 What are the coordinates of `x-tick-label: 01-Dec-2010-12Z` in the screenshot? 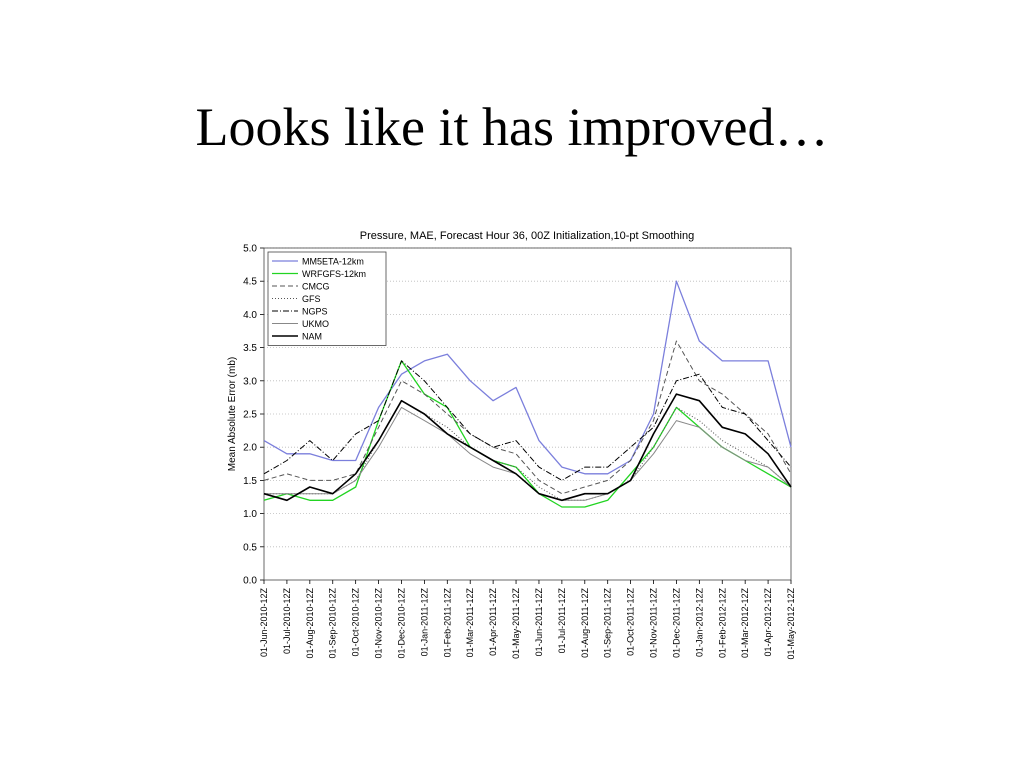 It's located at (401, 623).